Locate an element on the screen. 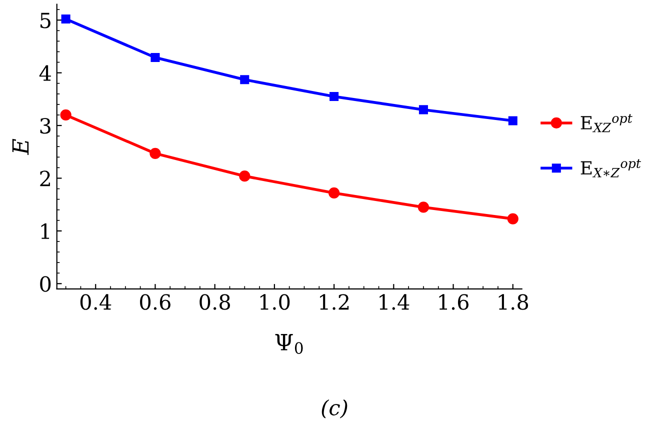  x-axis-title: Ψ$_{0}$ is located at coordinates (289, 344).